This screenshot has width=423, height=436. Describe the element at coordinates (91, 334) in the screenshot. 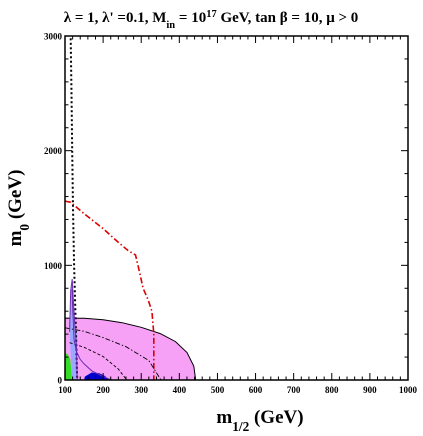

I see `series-purple-solid` at that location.